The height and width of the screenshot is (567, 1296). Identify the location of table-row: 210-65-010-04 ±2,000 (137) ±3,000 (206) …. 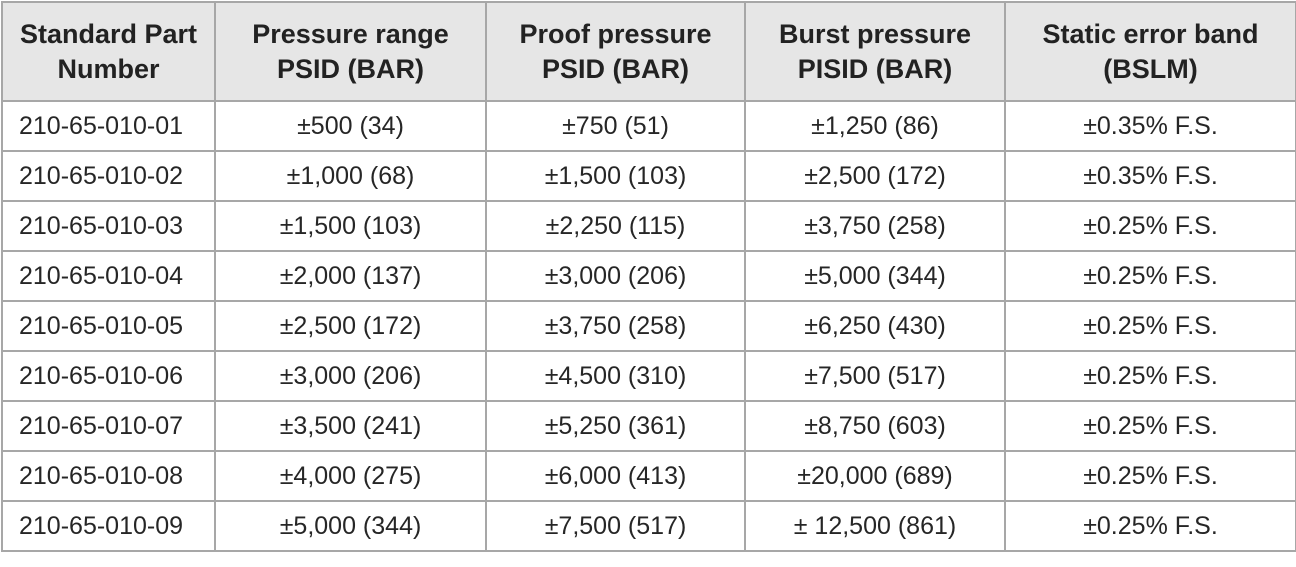
(648, 276).